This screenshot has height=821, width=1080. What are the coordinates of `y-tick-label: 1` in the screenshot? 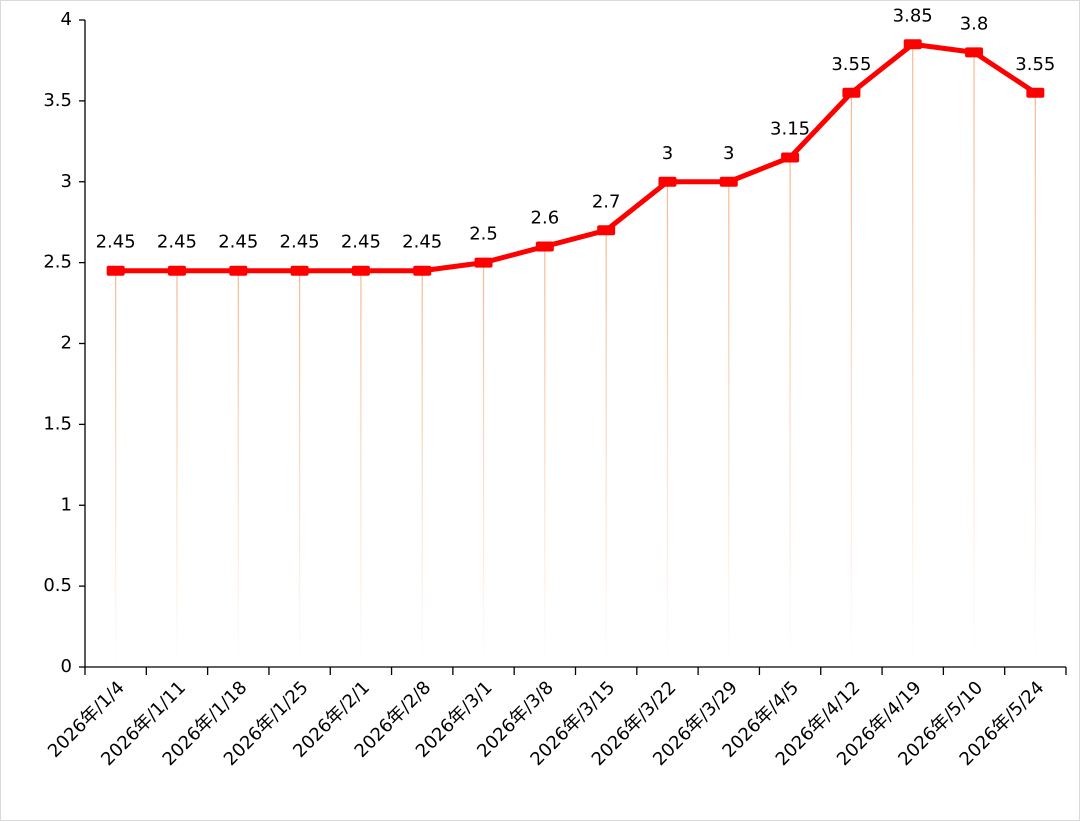 It's located at (66, 504).